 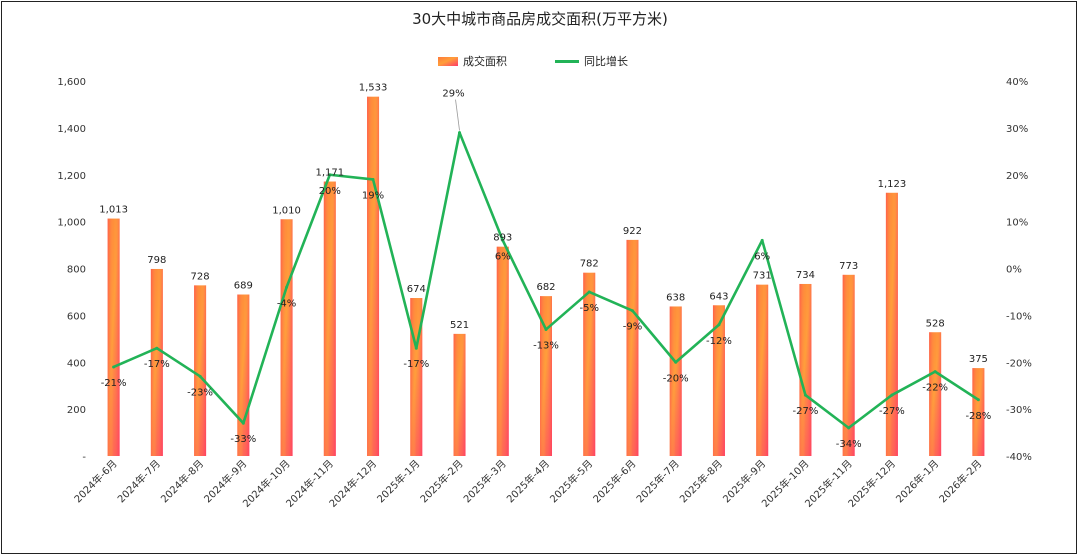 What do you see at coordinates (441, 481) in the screenshot?
I see `x-tick-label: 2025年-2月` at bounding box center [441, 481].